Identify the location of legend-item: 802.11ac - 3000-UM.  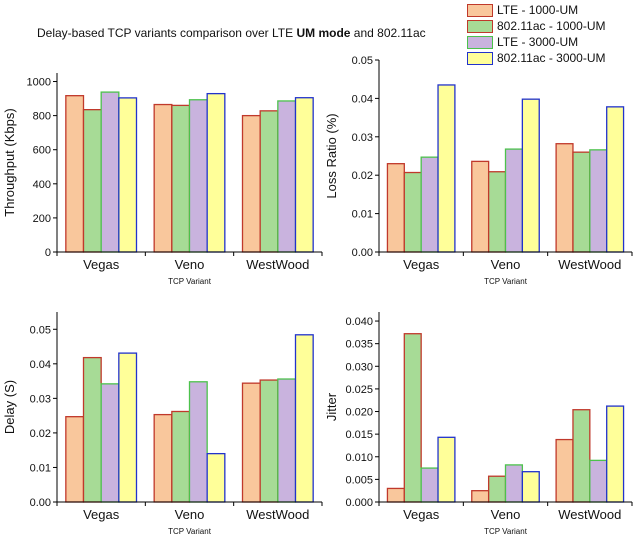
(536, 58).